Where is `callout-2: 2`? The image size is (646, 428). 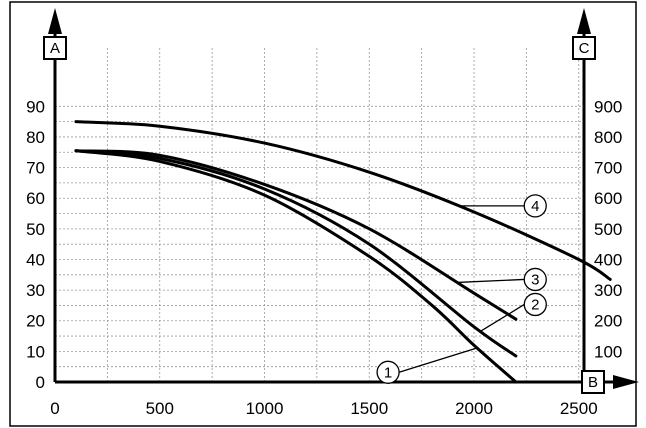 callout-2: 2 is located at coordinates (513, 312).